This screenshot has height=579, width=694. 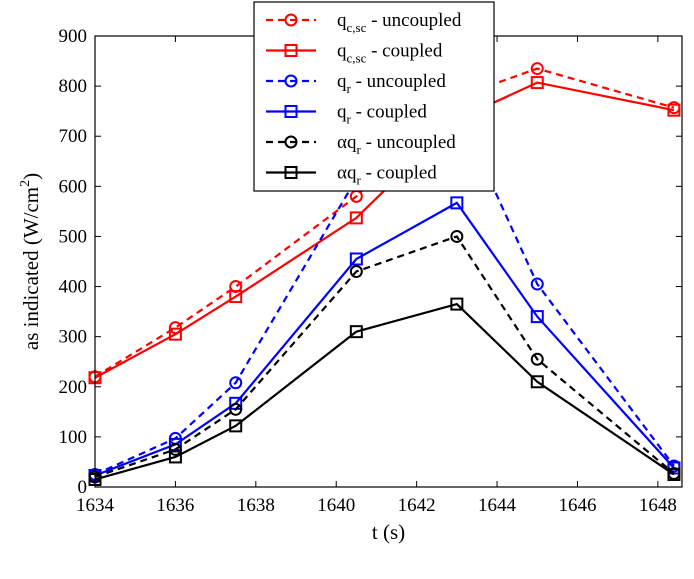 What do you see at coordinates (73, 36) in the screenshot?
I see `y-tick-label: 900` at bounding box center [73, 36].